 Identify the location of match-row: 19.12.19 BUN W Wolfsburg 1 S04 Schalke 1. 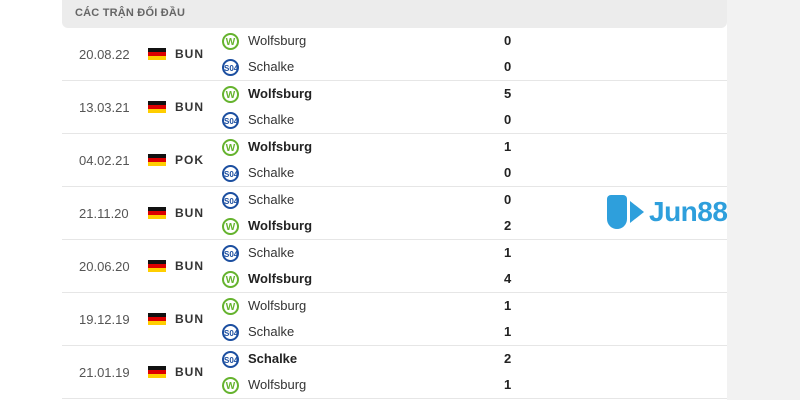
(394, 319).